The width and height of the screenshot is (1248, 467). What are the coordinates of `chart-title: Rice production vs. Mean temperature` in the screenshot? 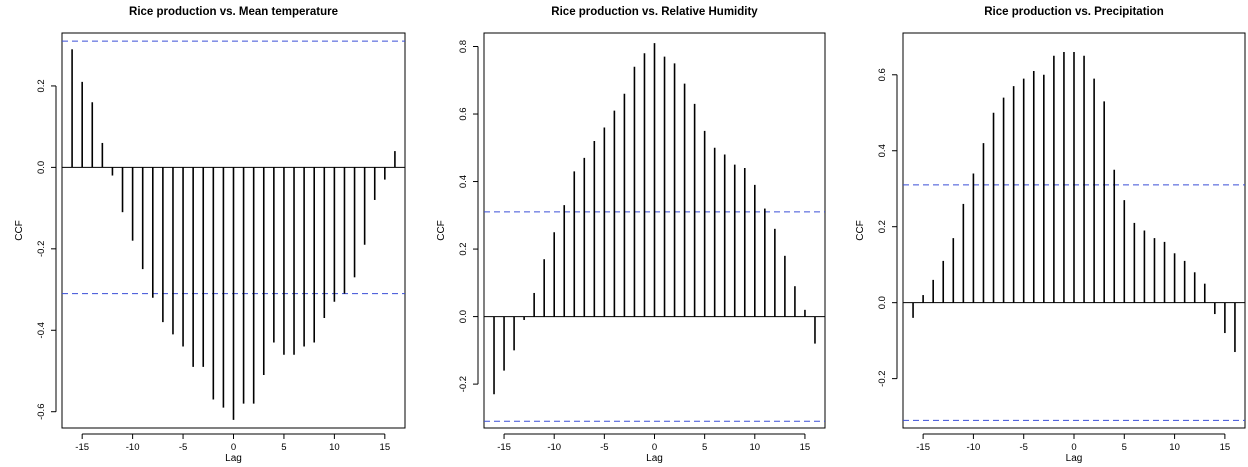 It's located at (233, 12).